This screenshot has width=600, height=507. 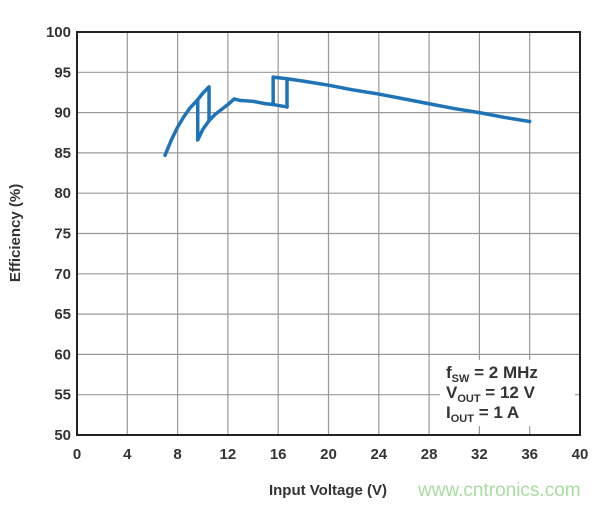 I want to click on y-tick-label: 60, so click(x=62, y=354).